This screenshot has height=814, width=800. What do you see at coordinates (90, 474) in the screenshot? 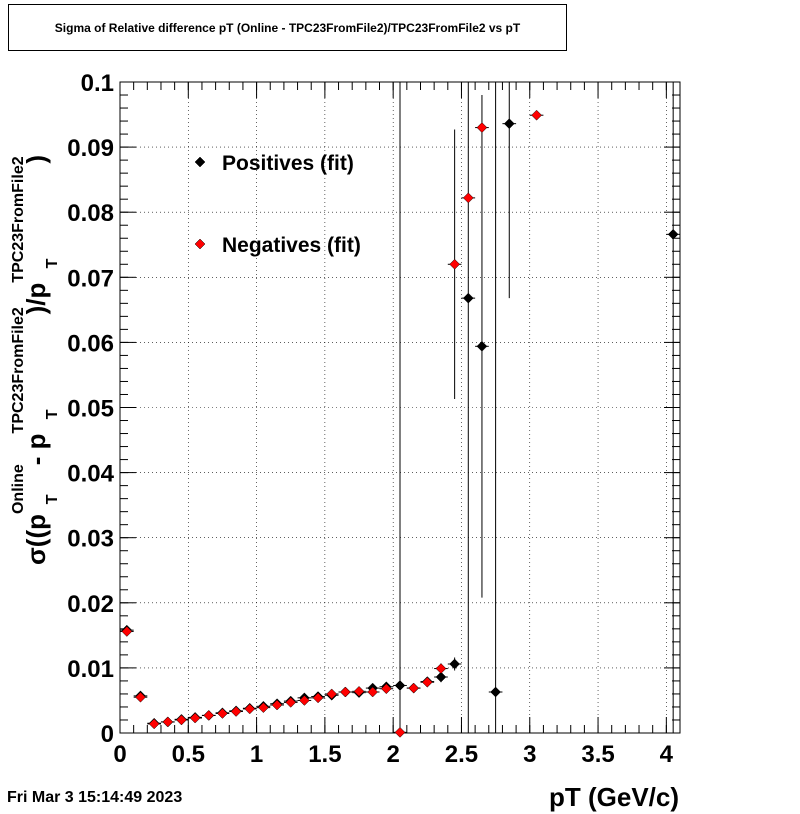
I see `y-tick-label: 0.04` at bounding box center [90, 474].